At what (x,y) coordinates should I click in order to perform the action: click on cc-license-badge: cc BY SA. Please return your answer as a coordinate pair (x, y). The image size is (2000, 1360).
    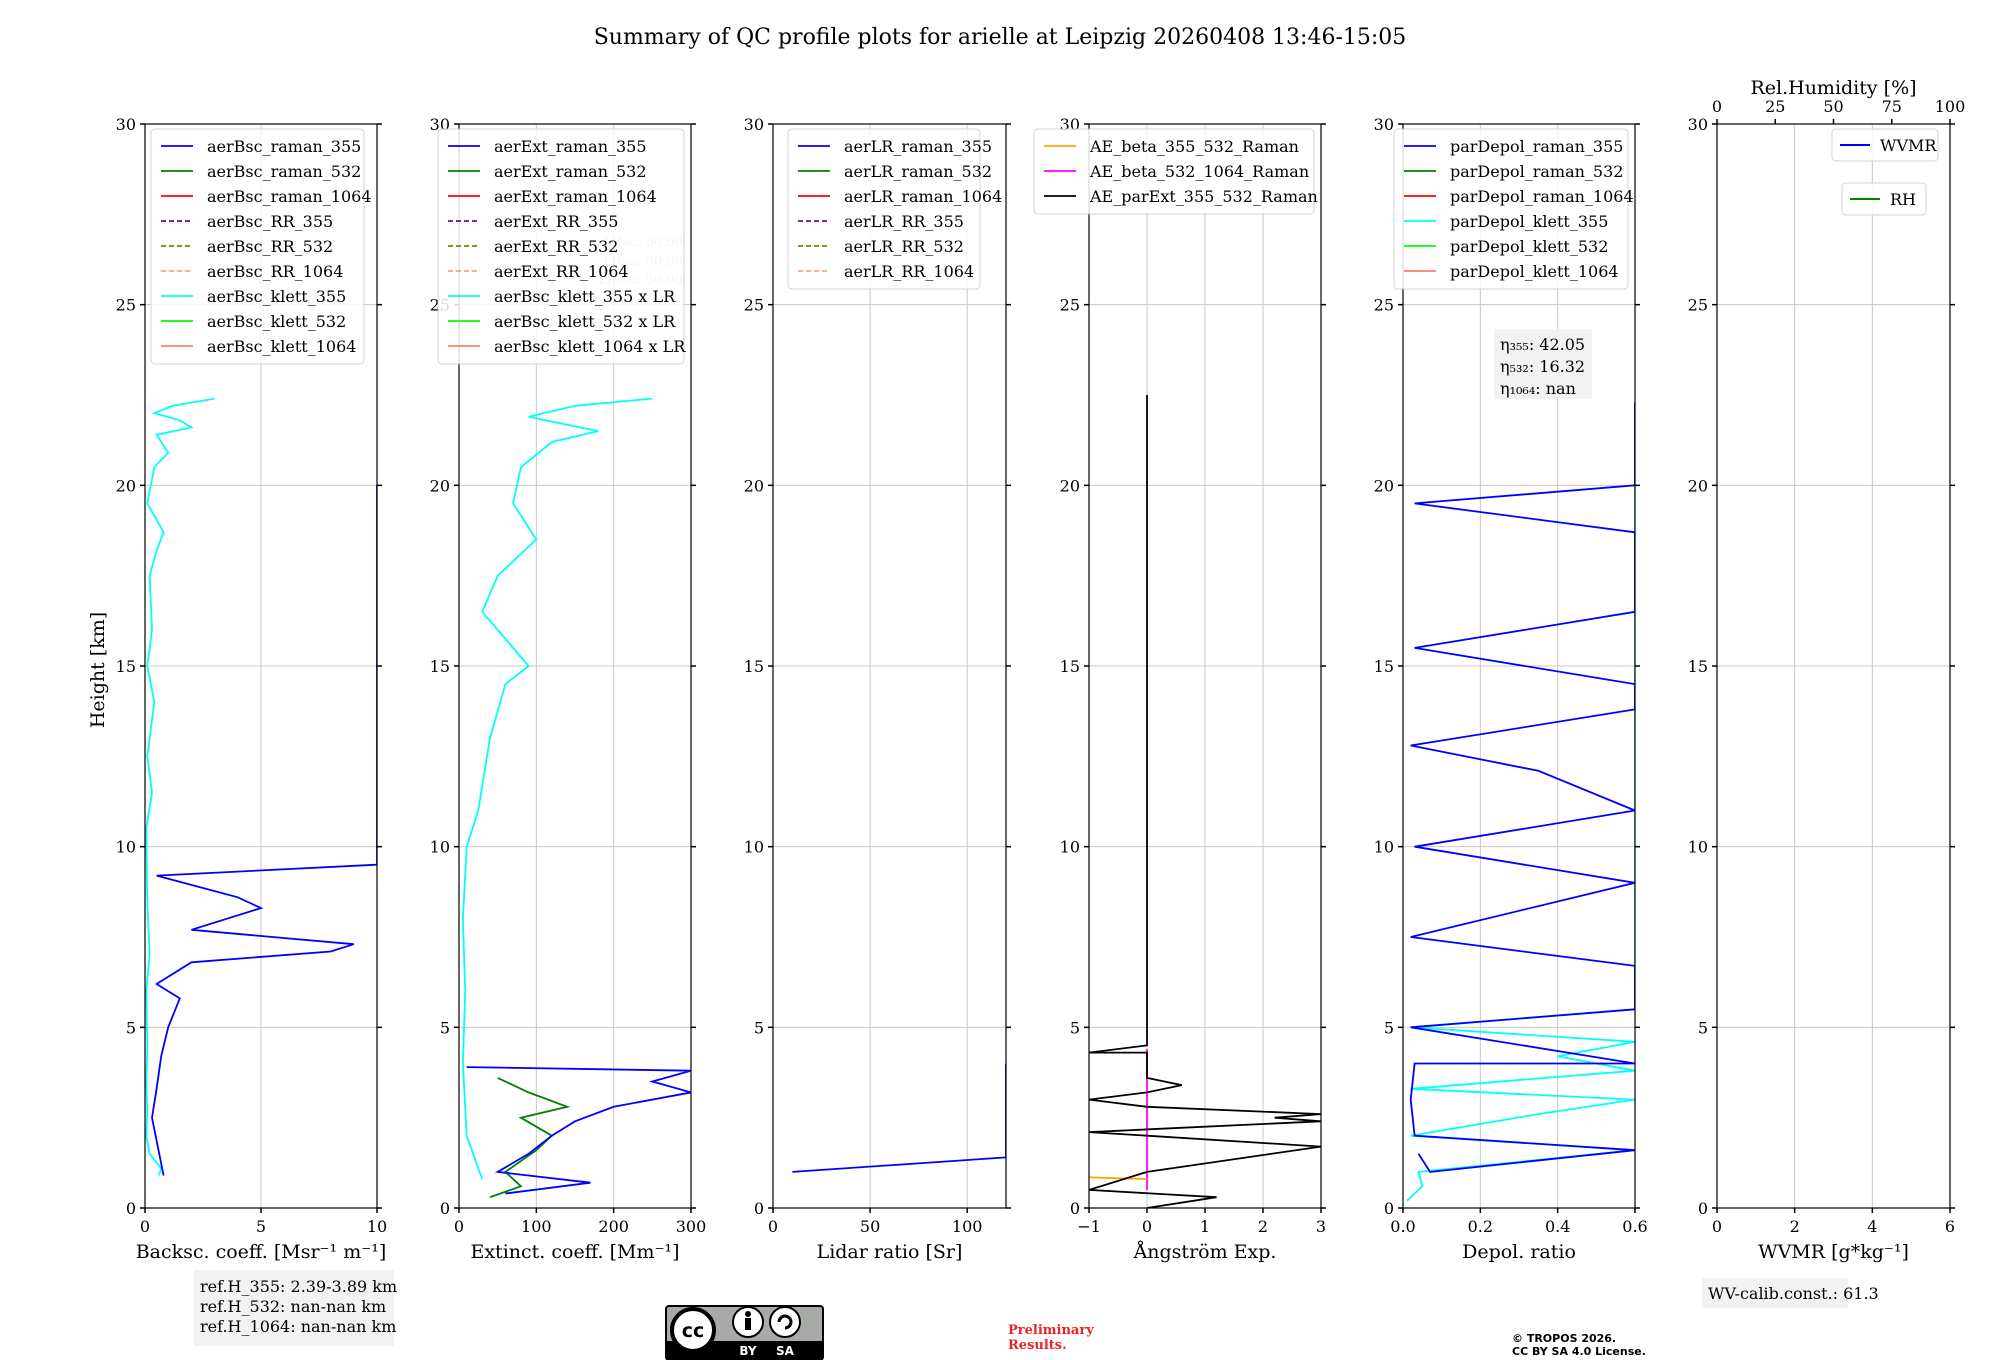
    Looking at the image, I should click on (744, 1332).